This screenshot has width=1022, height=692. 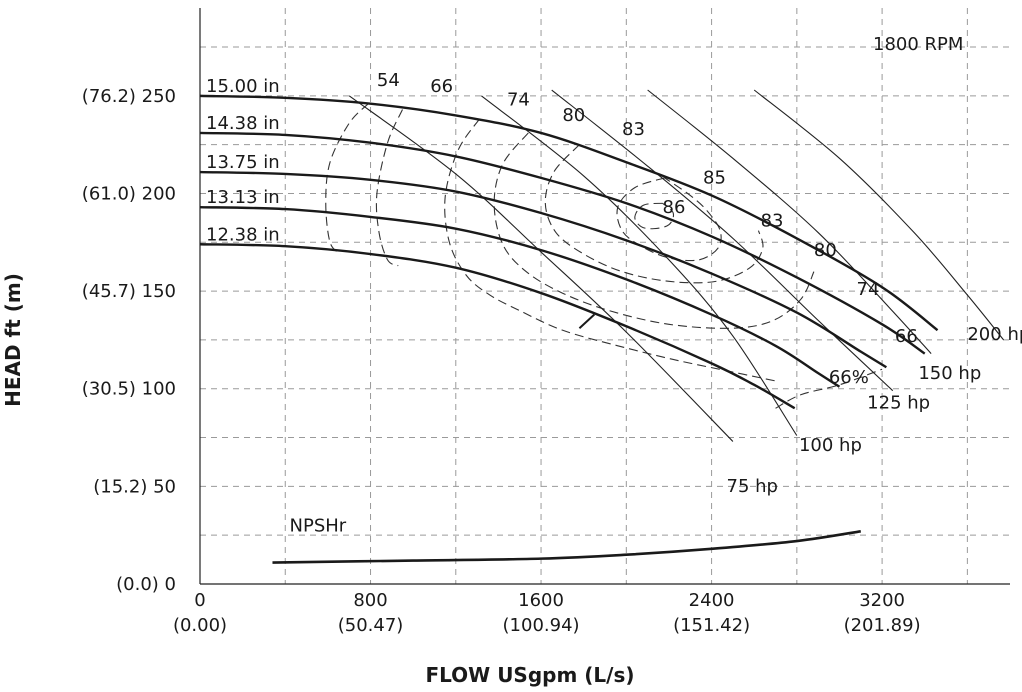 What do you see at coordinates (529, 675) in the screenshot?
I see `x-axis-title: FLOW USgpm (L/s)` at bounding box center [529, 675].